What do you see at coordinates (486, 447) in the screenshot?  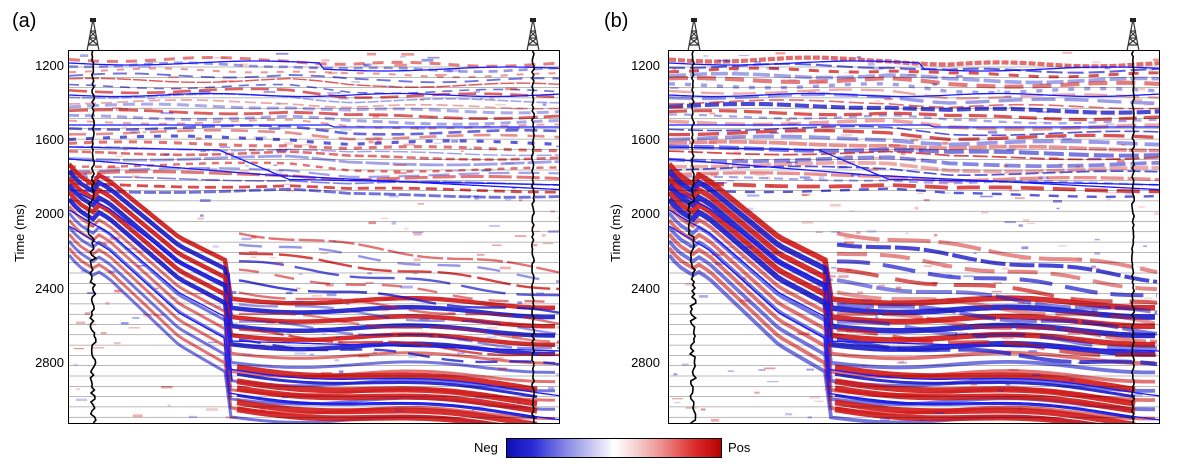 I see `colorbar-neg-label: Neg` at bounding box center [486, 447].